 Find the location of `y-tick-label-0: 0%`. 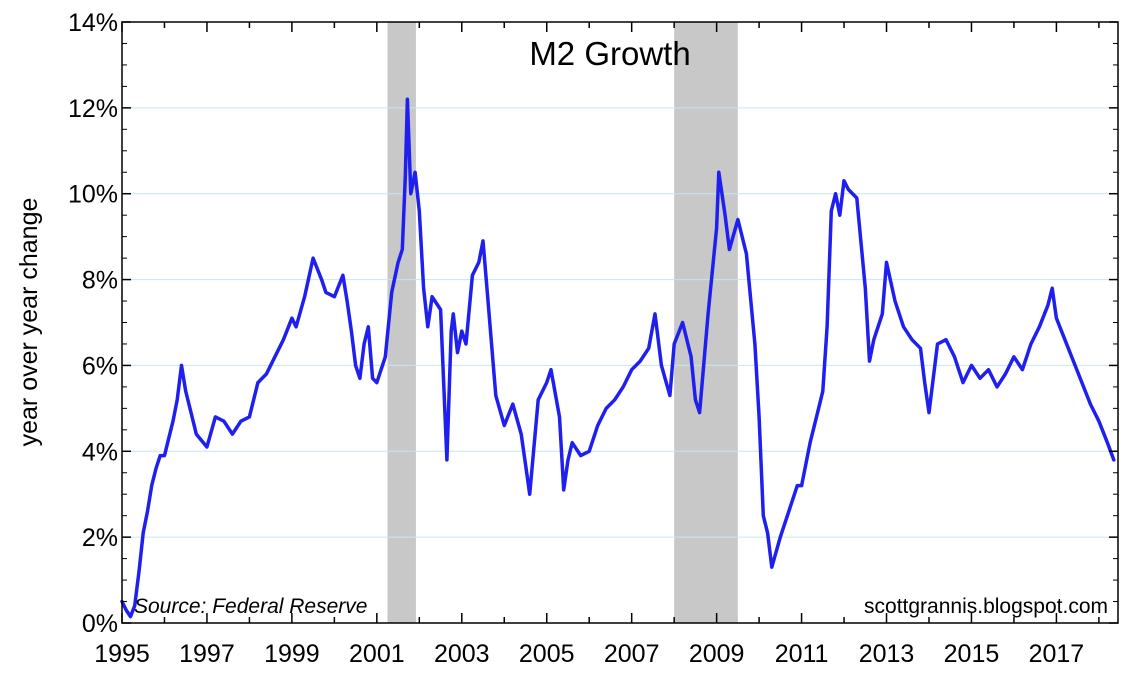

y-tick-label-0: 0% is located at coordinates (100, 624).